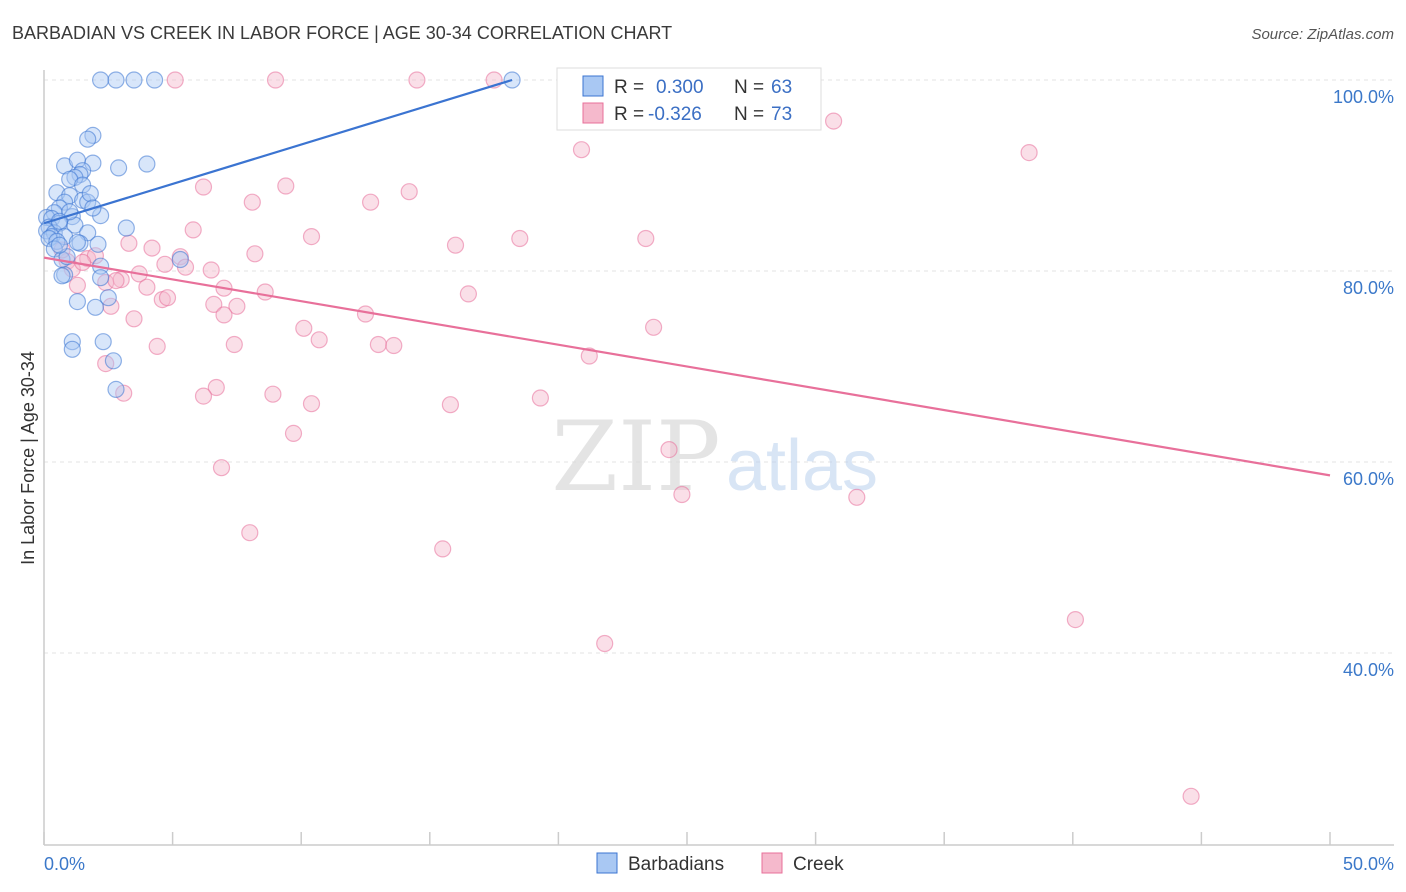  Describe the element at coordinates (818, 864) in the screenshot. I see `bottom-legend-label-creek: Creek` at that location.